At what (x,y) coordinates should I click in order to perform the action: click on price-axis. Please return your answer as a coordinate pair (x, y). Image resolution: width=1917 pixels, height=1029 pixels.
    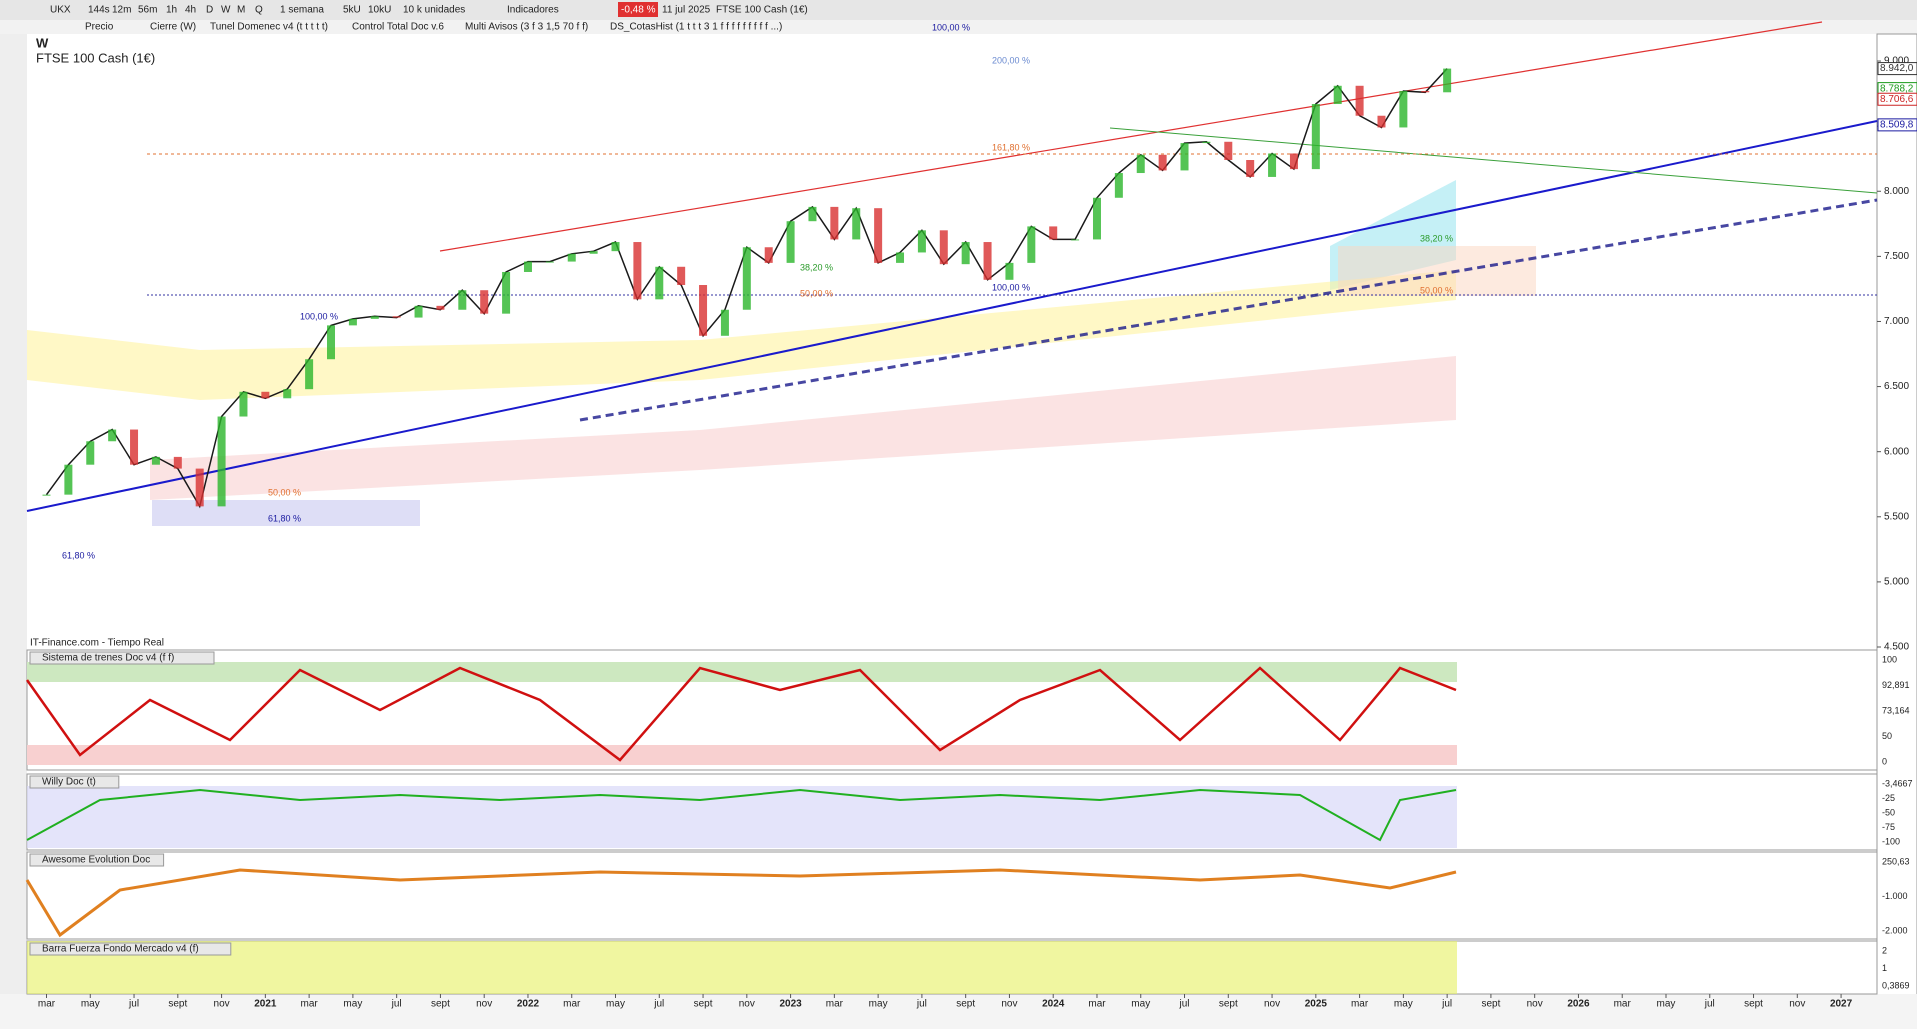
    Looking at the image, I should click on (1896, 531).